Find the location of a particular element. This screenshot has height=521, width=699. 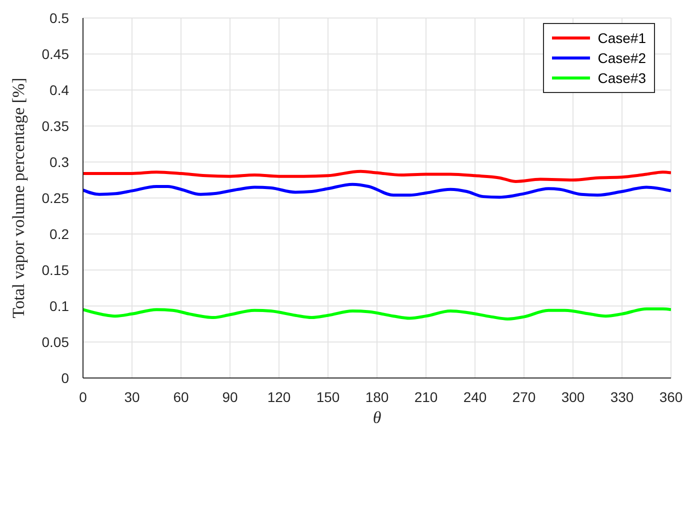

y-axis-title: Total vapor volume percentage [%] is located at coordinates (18, 198).